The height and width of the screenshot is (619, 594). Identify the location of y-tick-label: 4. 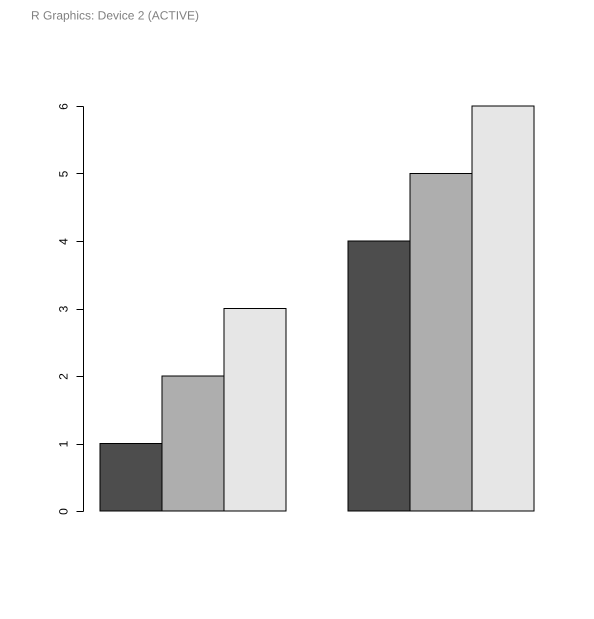
(63, 241).